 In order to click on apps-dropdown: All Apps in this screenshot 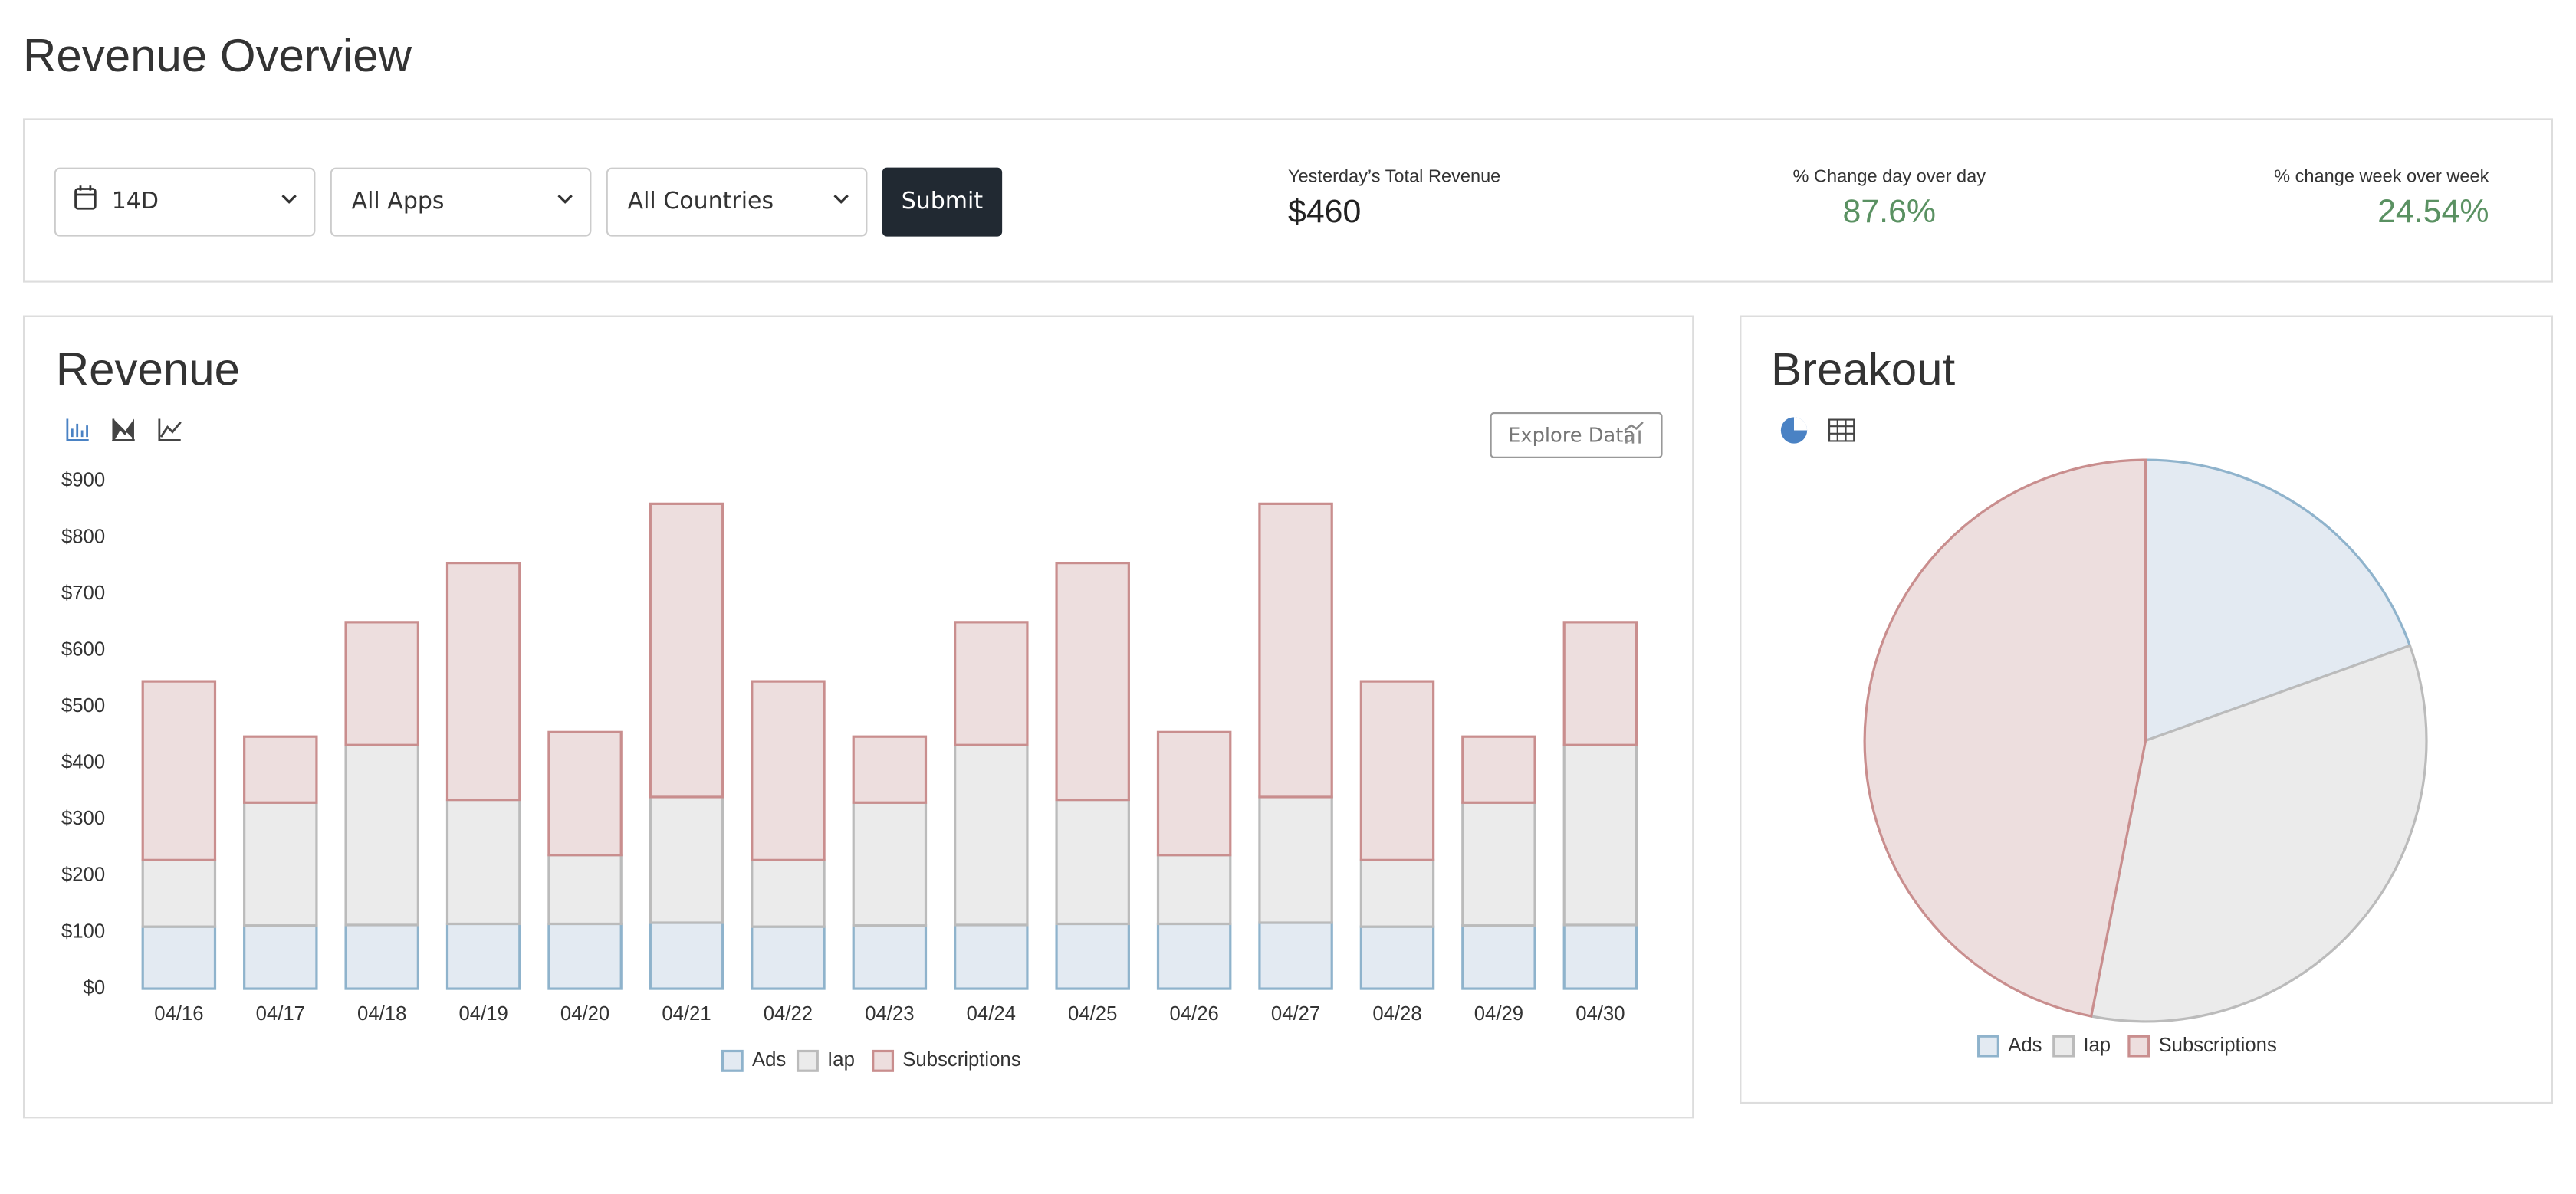, I will do `click(461, 202)`.